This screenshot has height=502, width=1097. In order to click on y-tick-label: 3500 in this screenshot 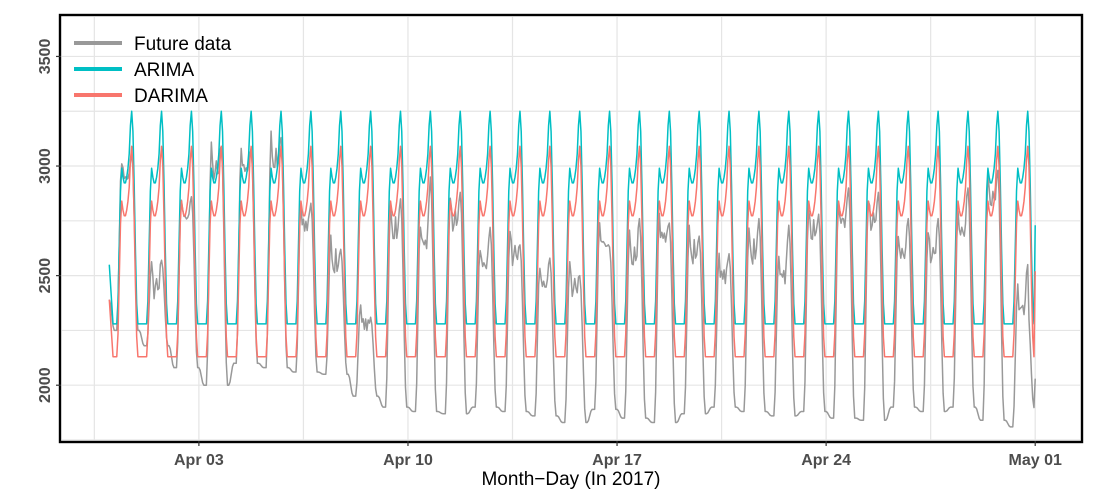, I will do `click(45, 57)`.